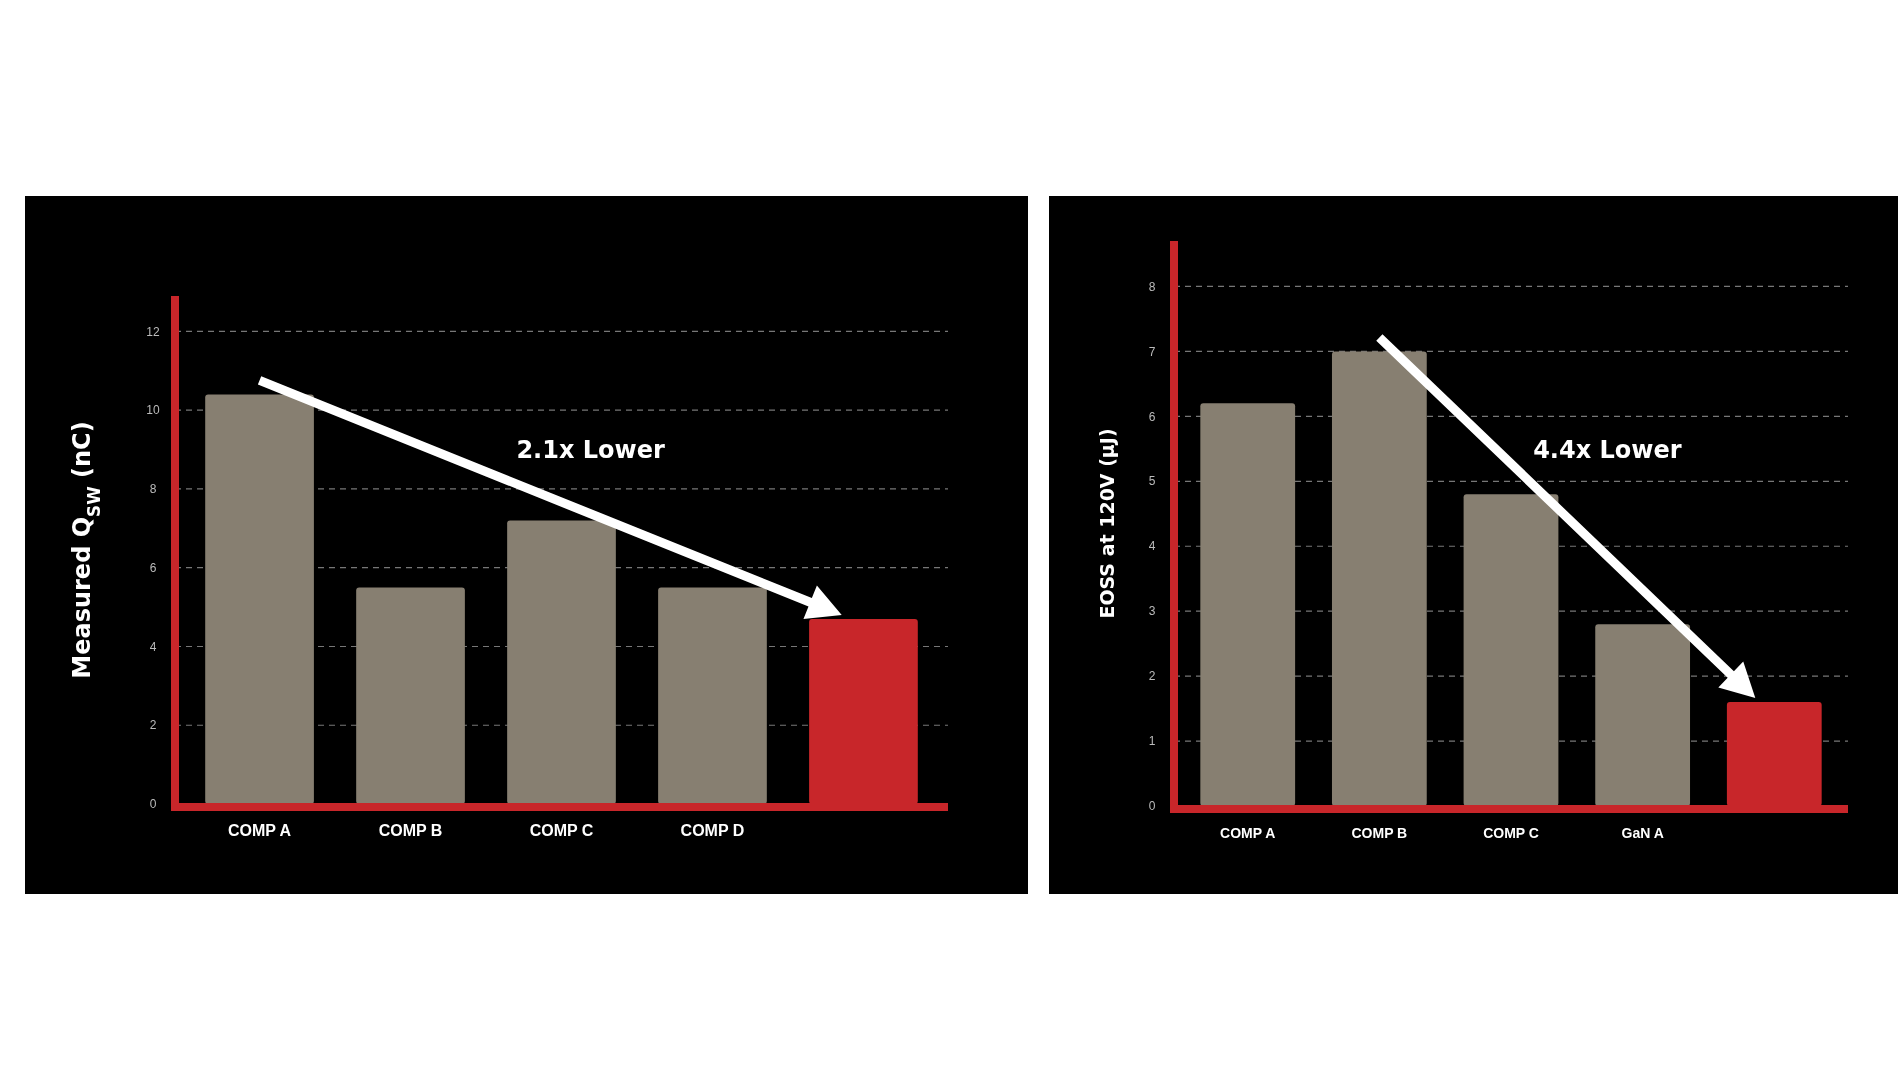  What do you see at coordinates (1107, 523) in the screenshot?
I see `y-axis-title: EOSS at 120V (µJ)` at bounding box center [1107, 523].